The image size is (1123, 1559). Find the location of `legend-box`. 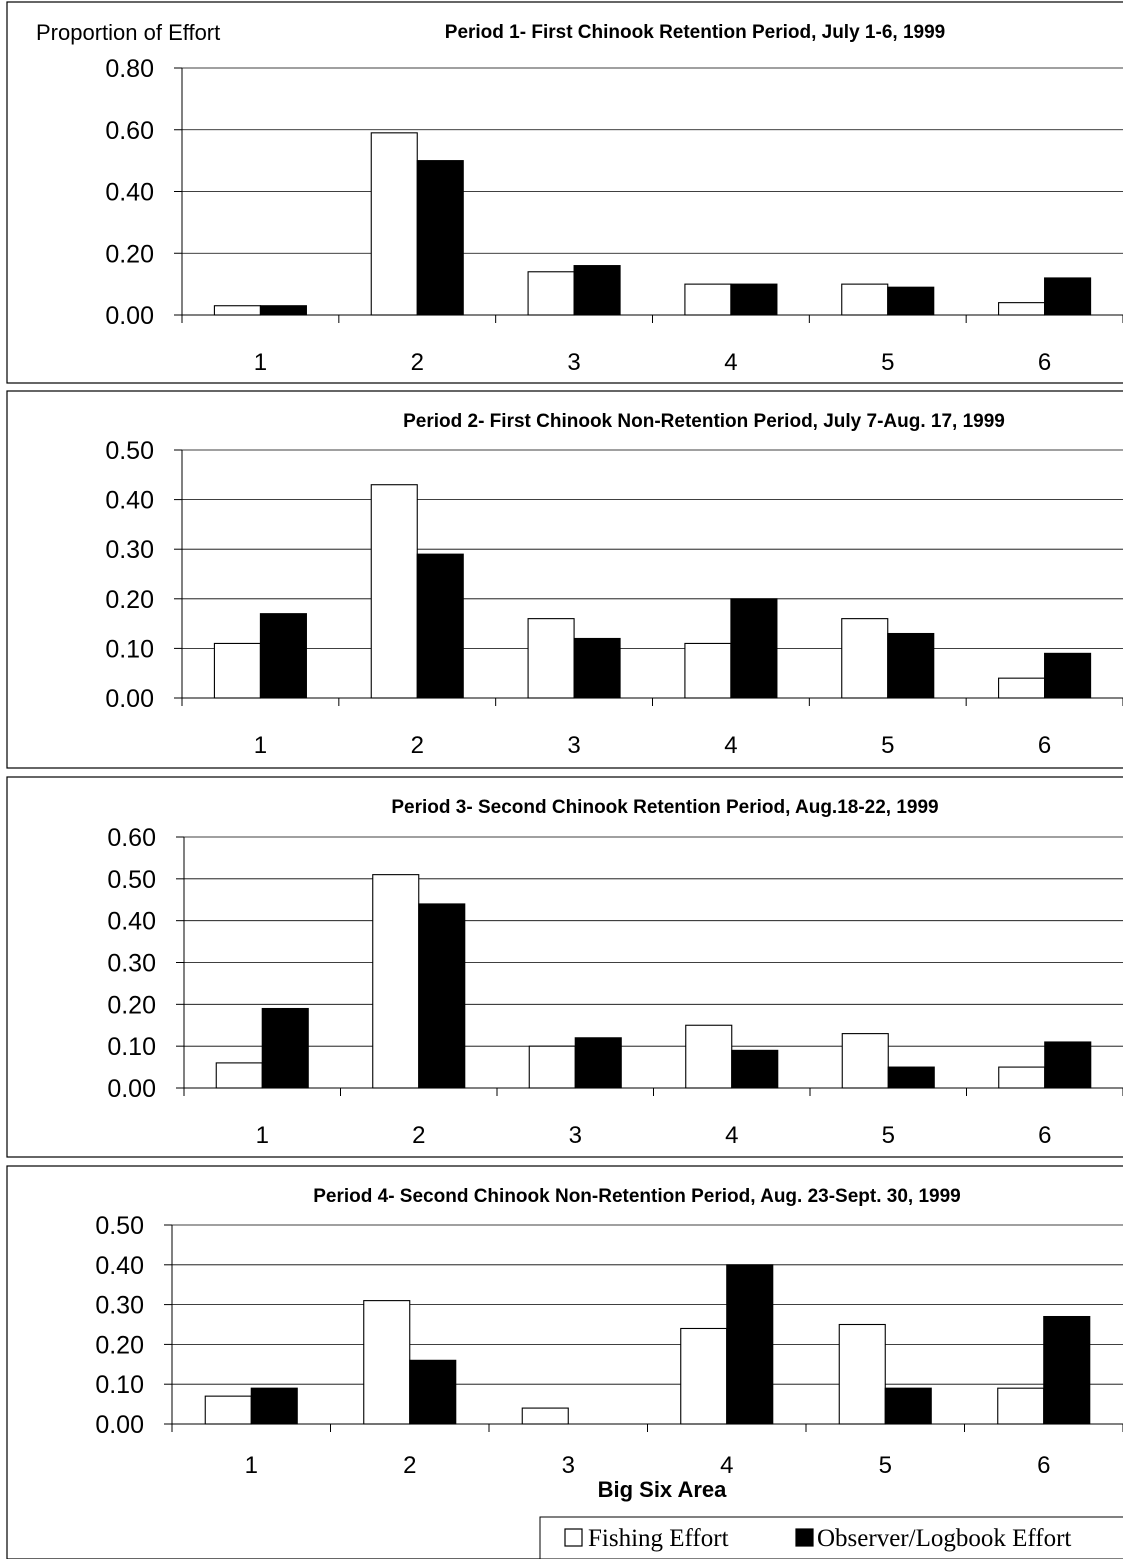

legend-box is located at coordinates (831, 1537).